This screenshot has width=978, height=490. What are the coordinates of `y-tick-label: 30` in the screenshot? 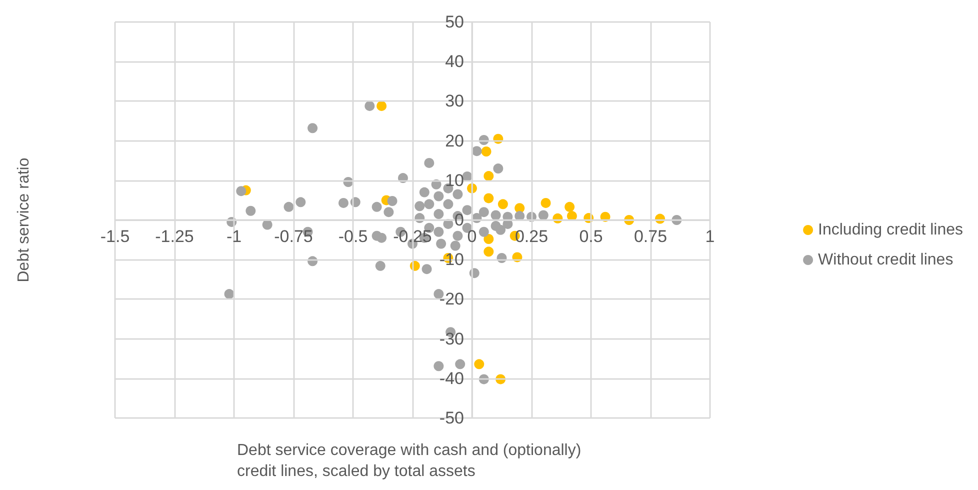 It's located at (454, 101).